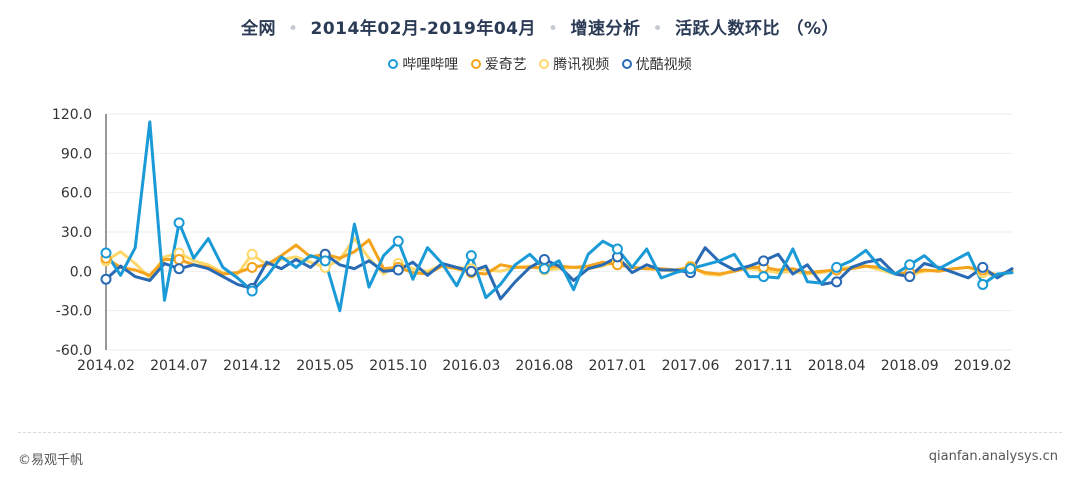 The image size is (1080, 484). Describe the element at coordinates (258, 29) in the screenshot. I see `title-scope: 全网` at that location.